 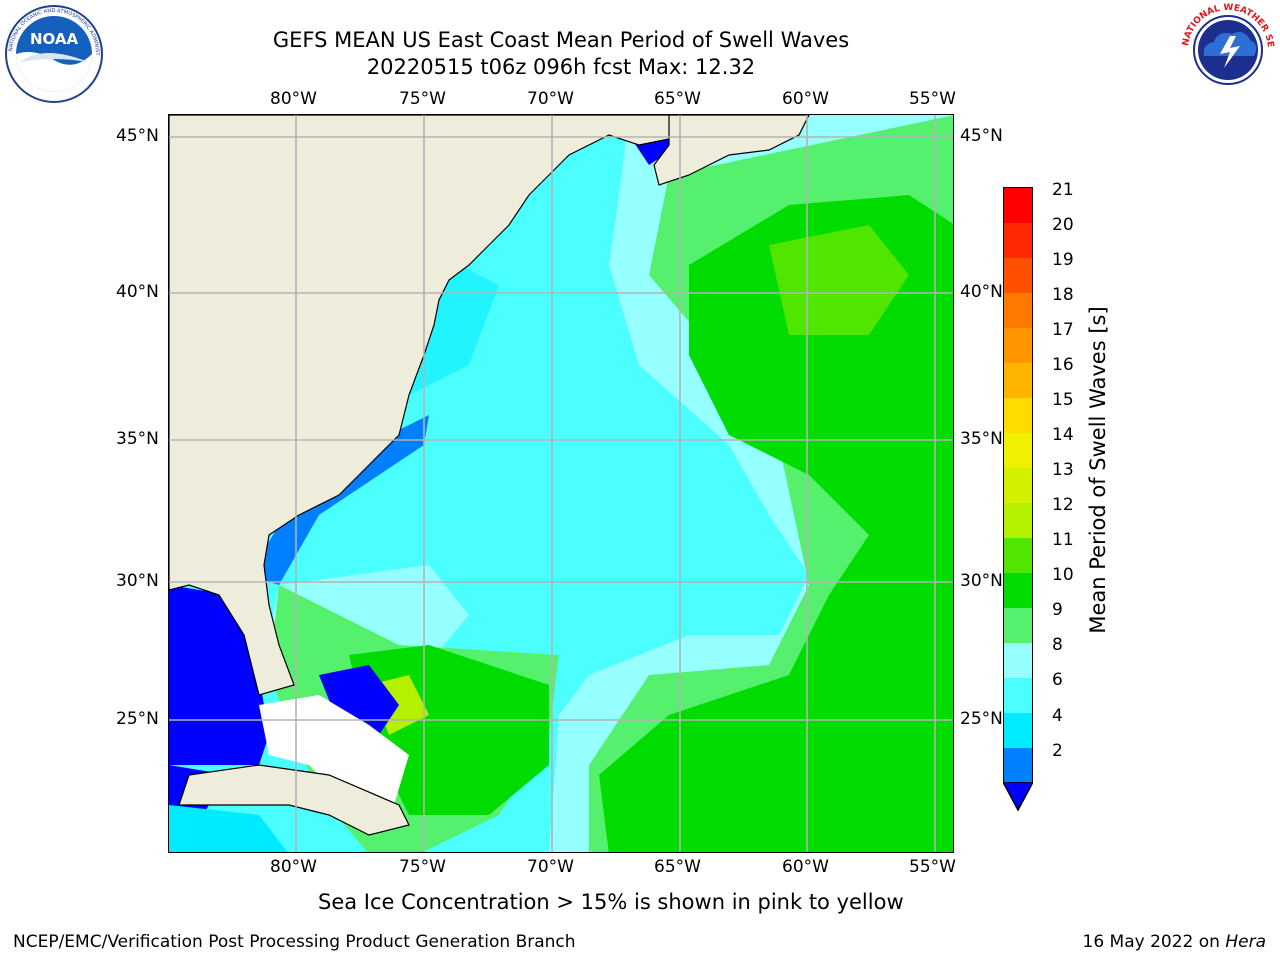 What do you see at coordinates (1057, 680) in the screenshot?
I see `colorbar-tick: 6` at bounding box center [1057, 680].